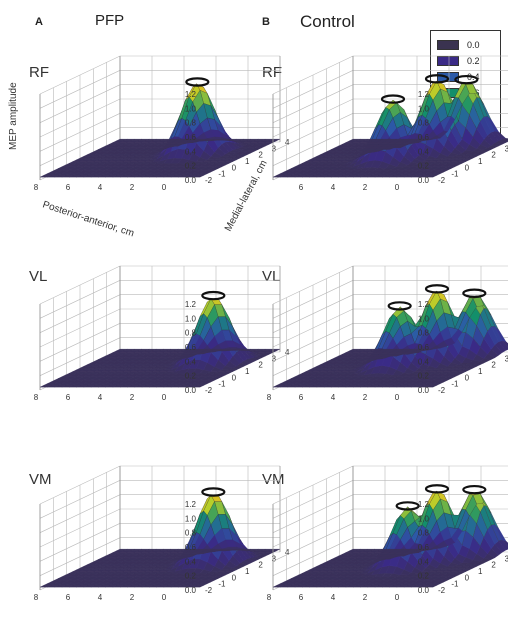  I want to click on z-axis-title: MEP amplitude, so click(13, 116).